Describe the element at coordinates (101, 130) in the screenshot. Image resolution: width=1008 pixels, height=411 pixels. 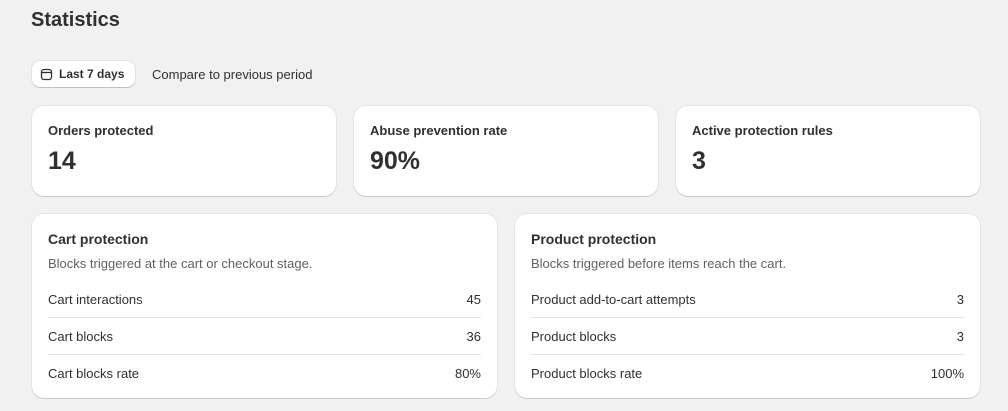
I see `stat-label: Orders protected` at that location.